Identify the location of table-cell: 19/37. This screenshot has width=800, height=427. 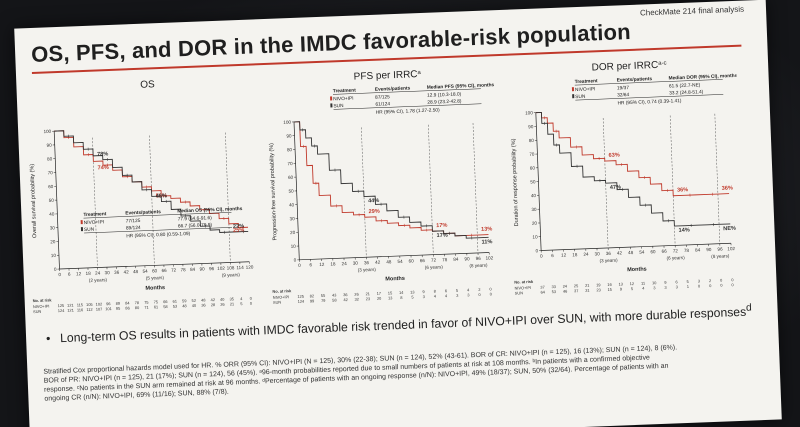
(623, 88).